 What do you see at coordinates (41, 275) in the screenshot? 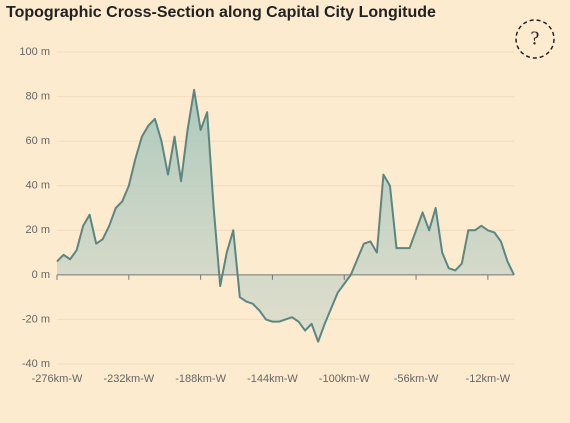
I see `y-tick-label: 0 m` at bounding box center [41, 275].